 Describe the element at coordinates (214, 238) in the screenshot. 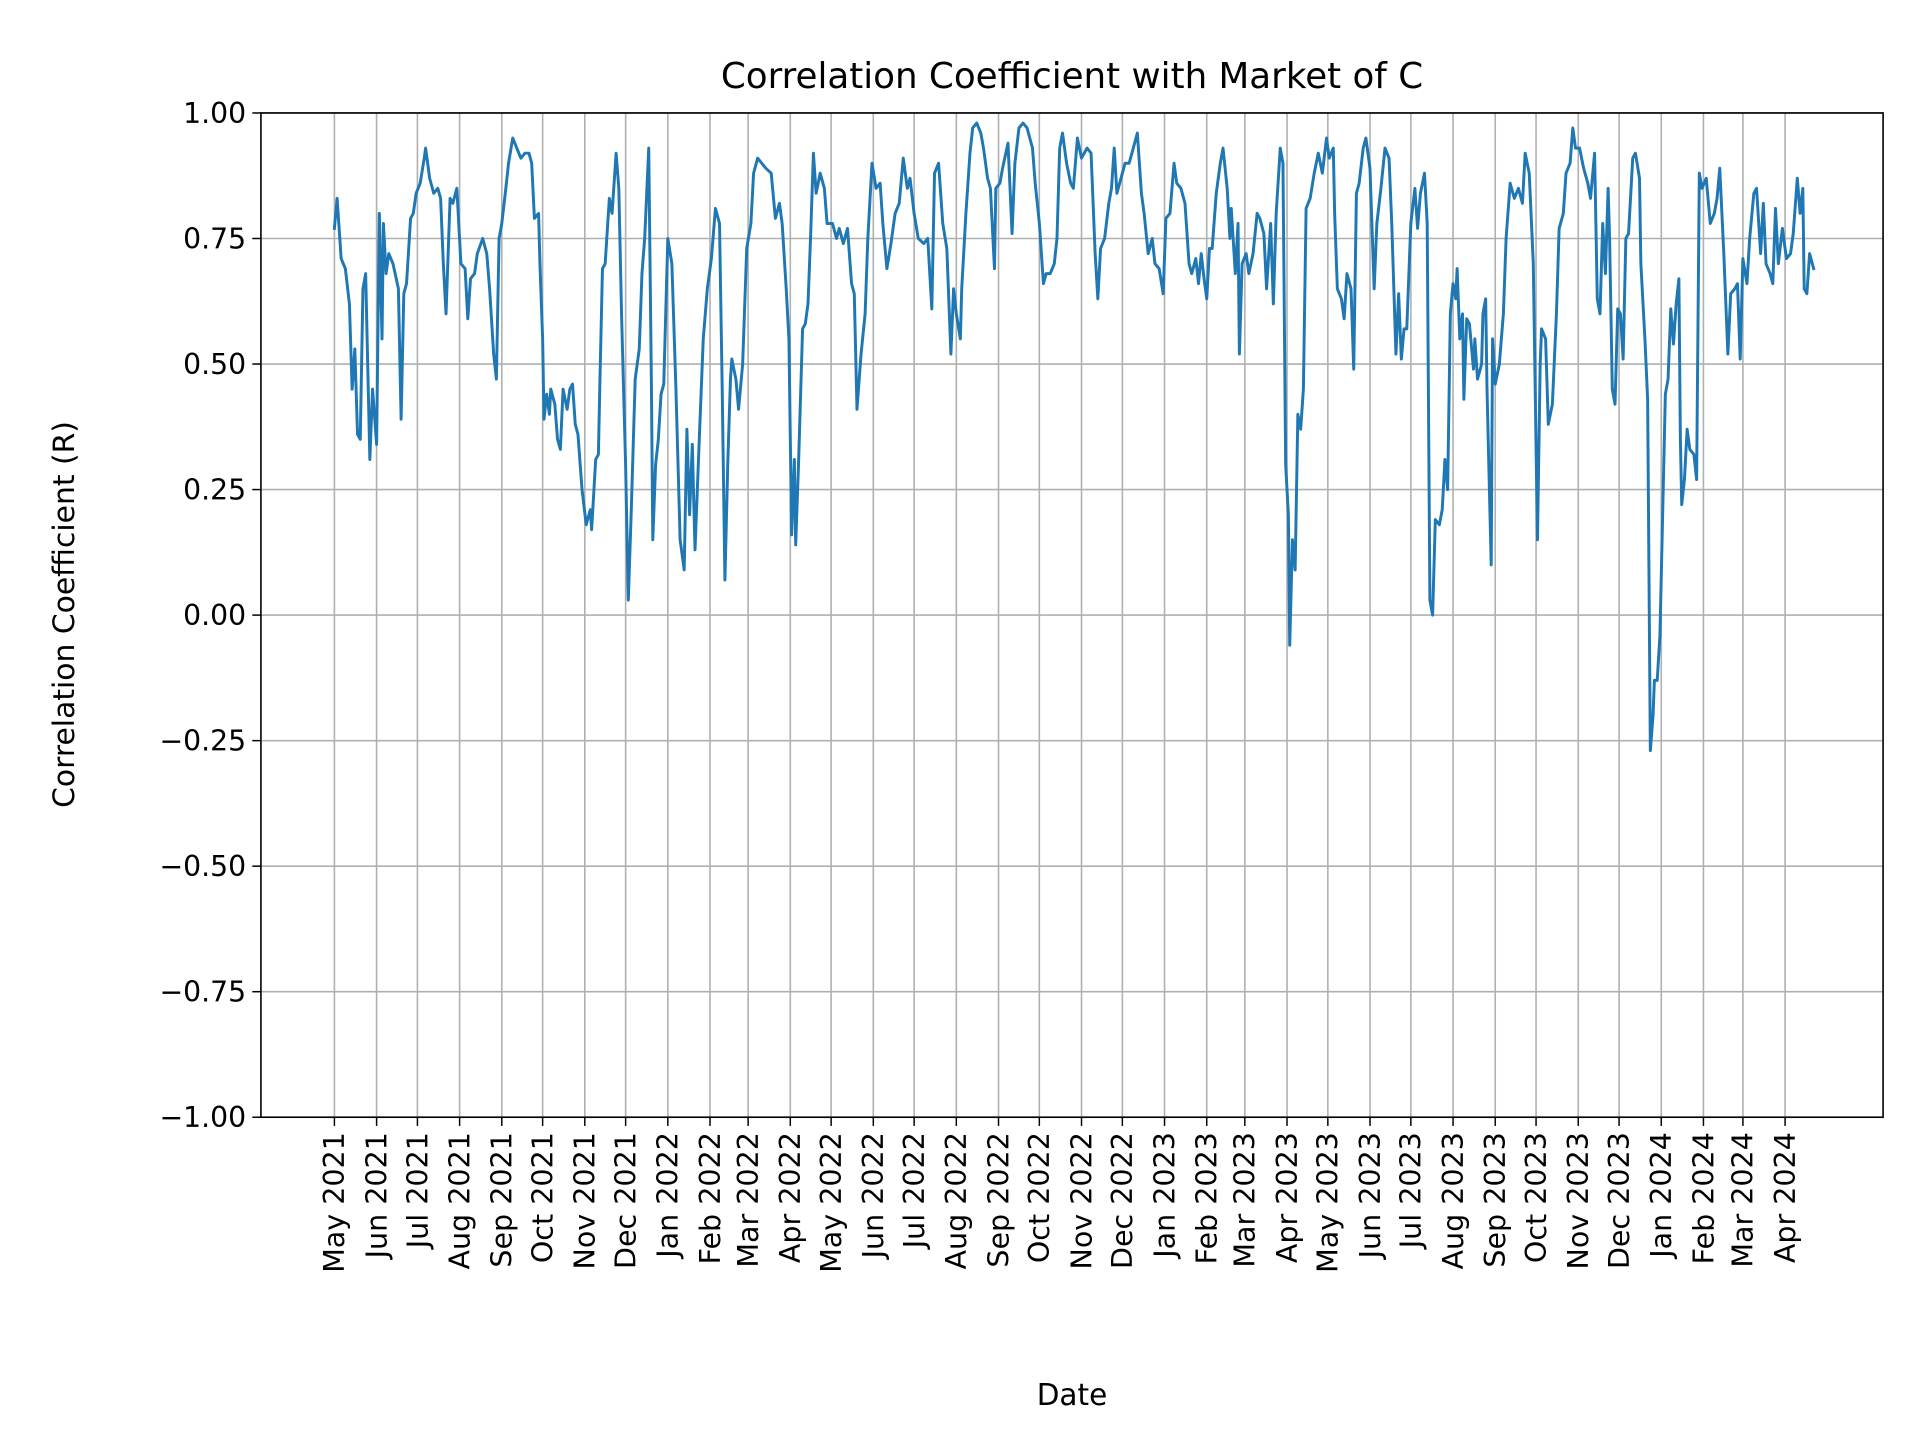

I see `y-tick-label: 0.75` at that location.